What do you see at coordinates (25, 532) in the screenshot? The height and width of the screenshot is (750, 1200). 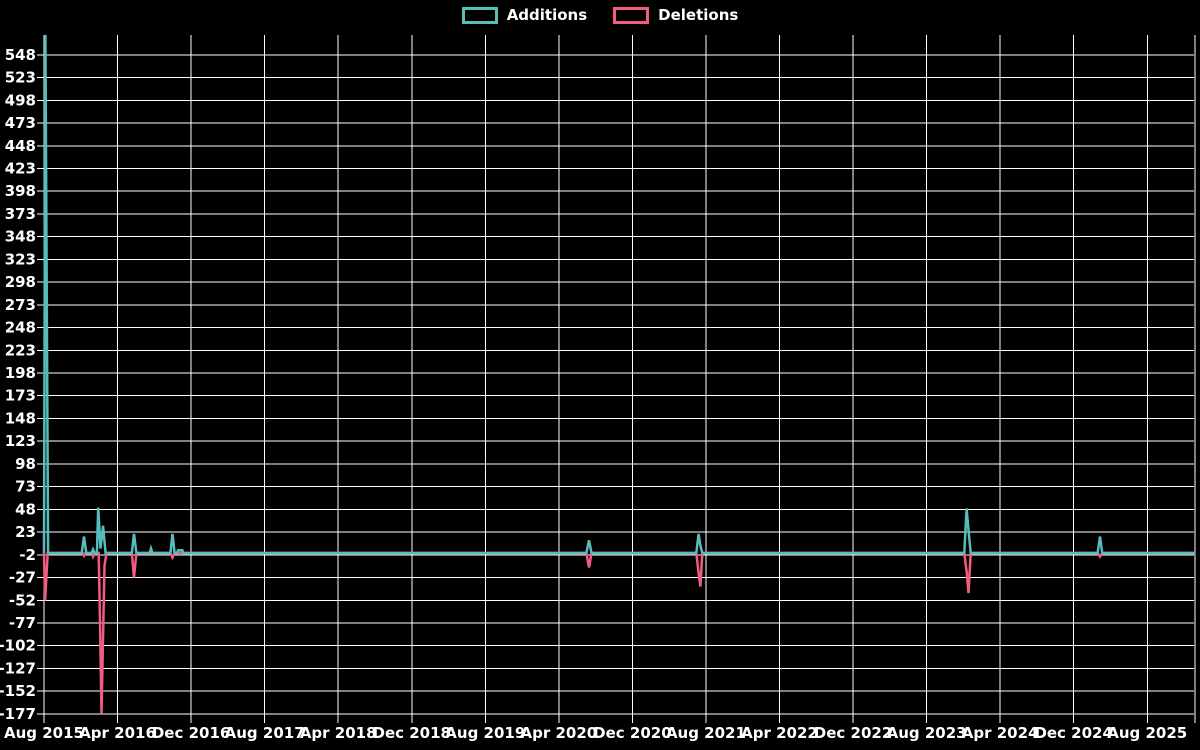 I see `y-tick-label: 23` at bounding box center [25, 532].